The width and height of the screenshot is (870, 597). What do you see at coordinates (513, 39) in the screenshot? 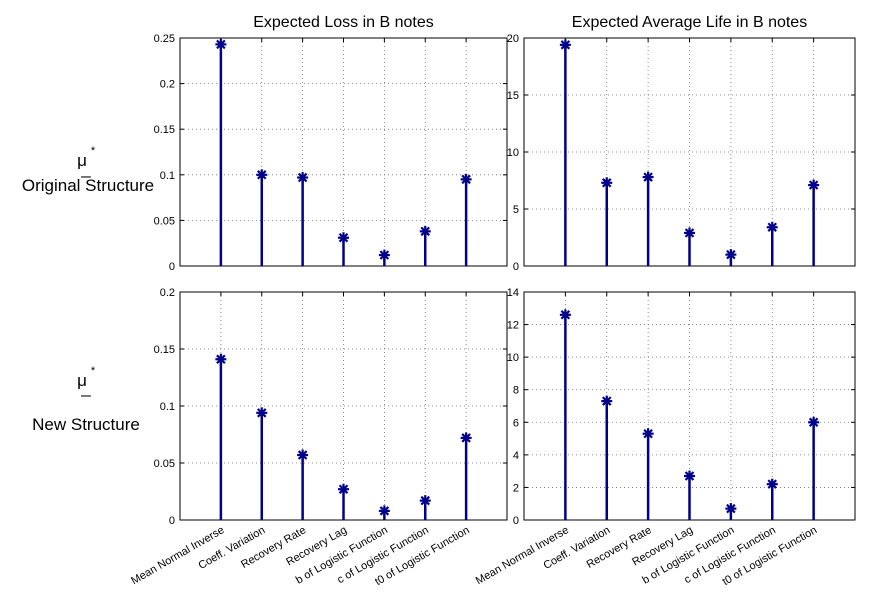
I see `y-tick-label: 20` at bounding box center [513, 39].